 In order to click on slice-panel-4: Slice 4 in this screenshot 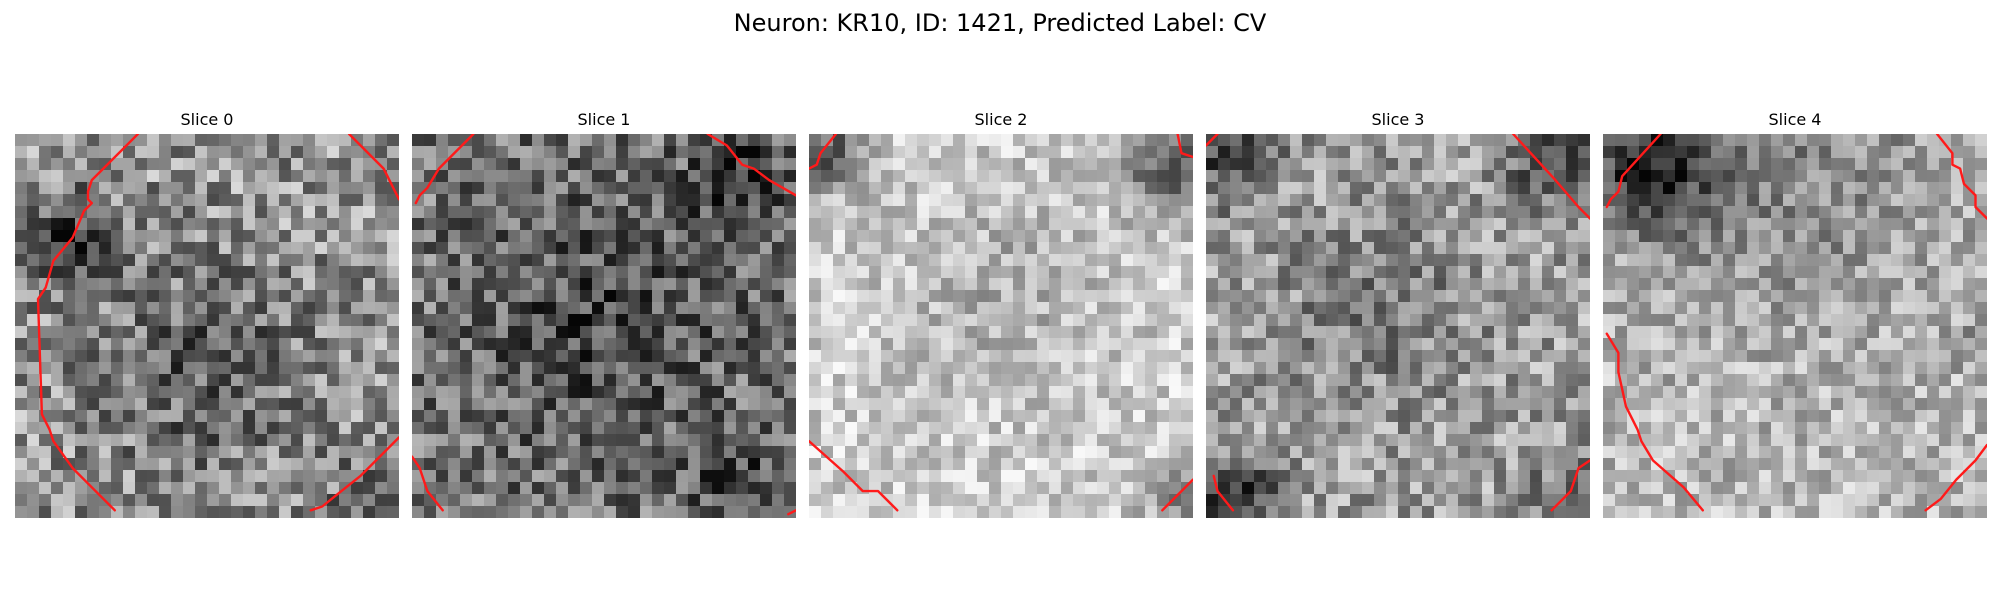, I will do `click(1795, 316)`.